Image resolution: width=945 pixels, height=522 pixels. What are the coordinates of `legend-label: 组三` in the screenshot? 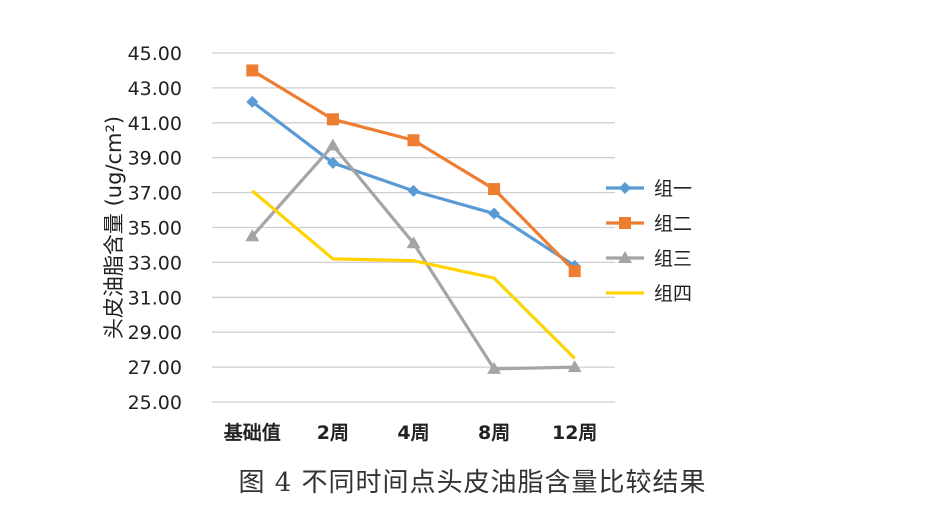 It's located at (673, 259).